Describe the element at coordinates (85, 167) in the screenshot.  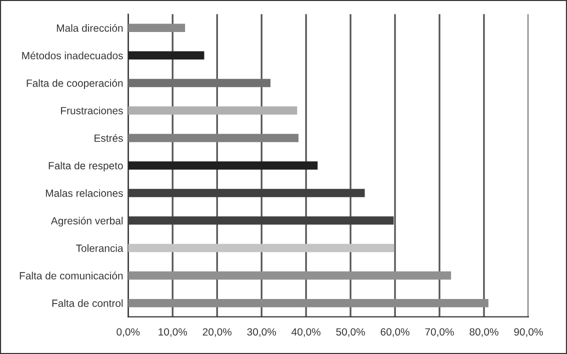
I see `y-tick-label: Falta de respeto` at that location.